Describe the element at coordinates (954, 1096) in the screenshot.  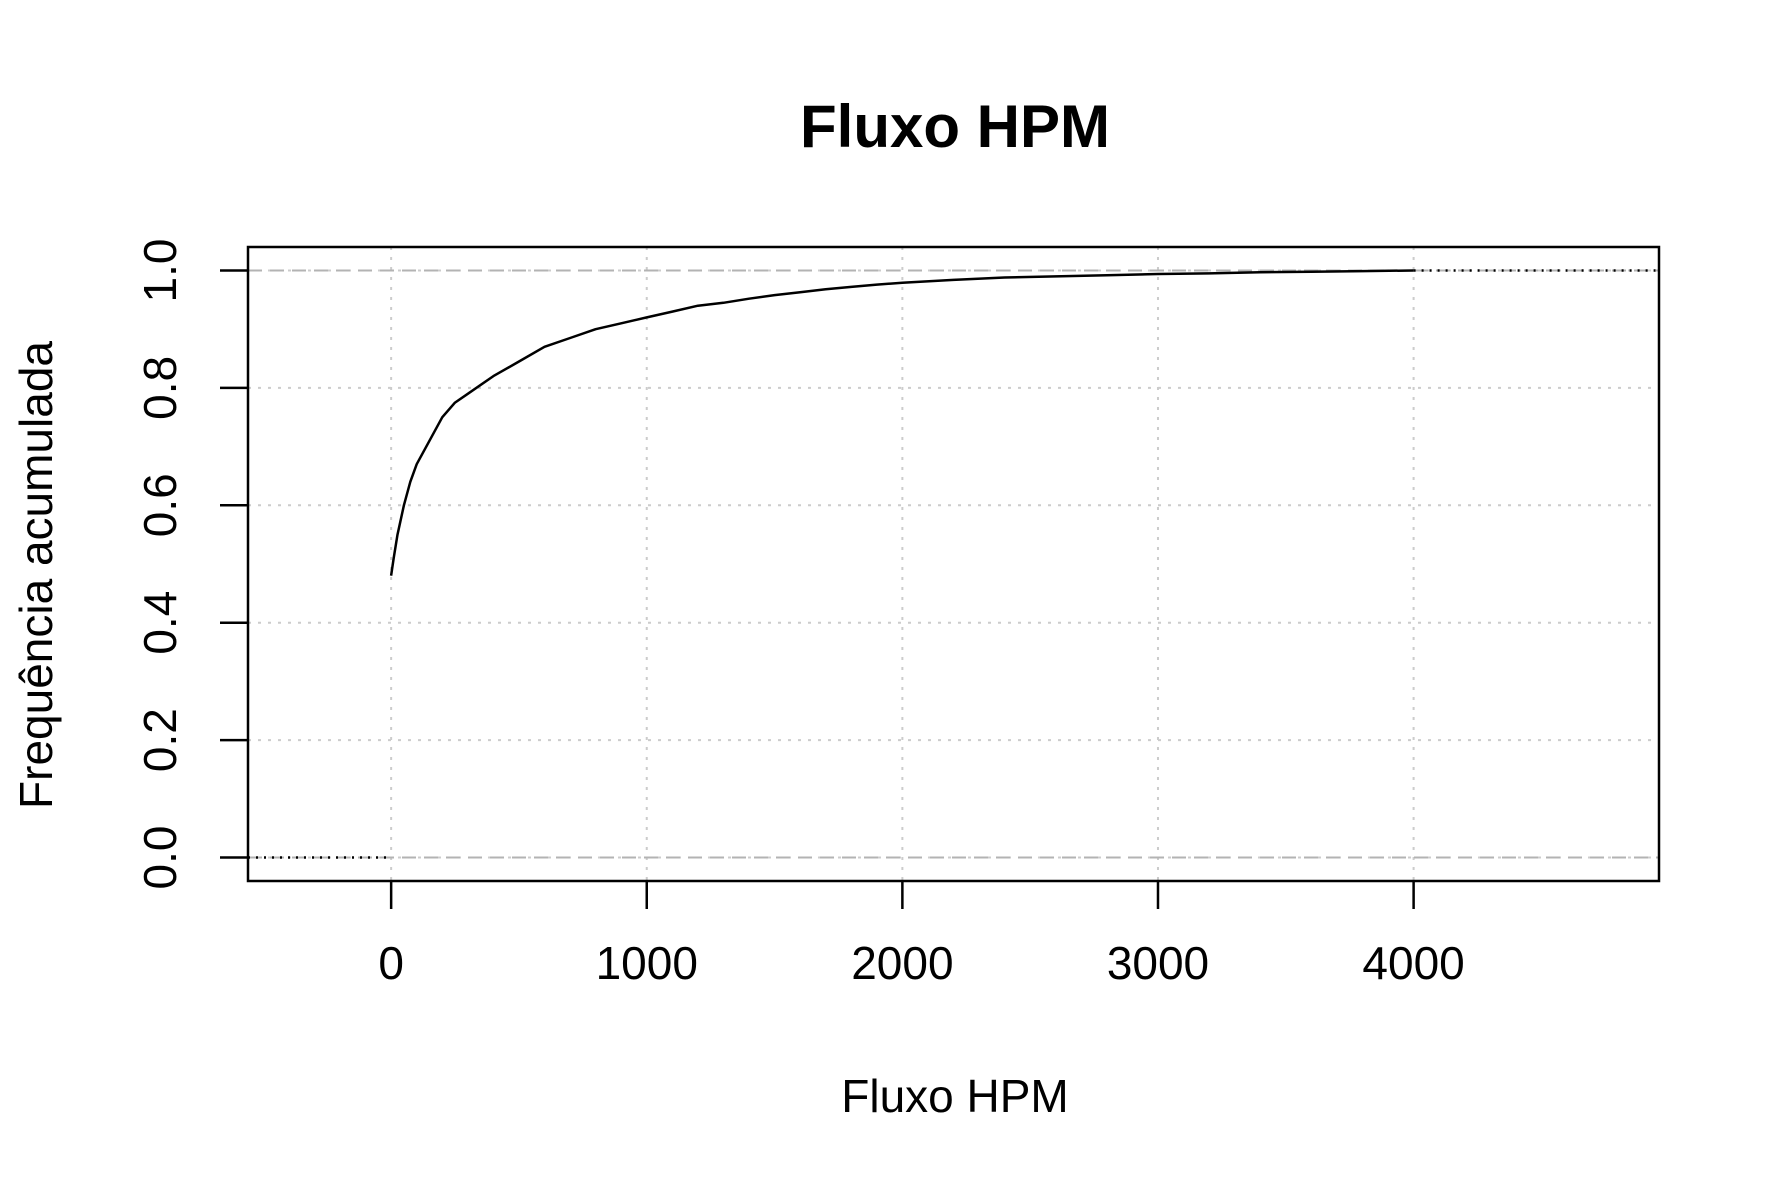
I see `x-axis-label: Fluxo HPM` at that location.